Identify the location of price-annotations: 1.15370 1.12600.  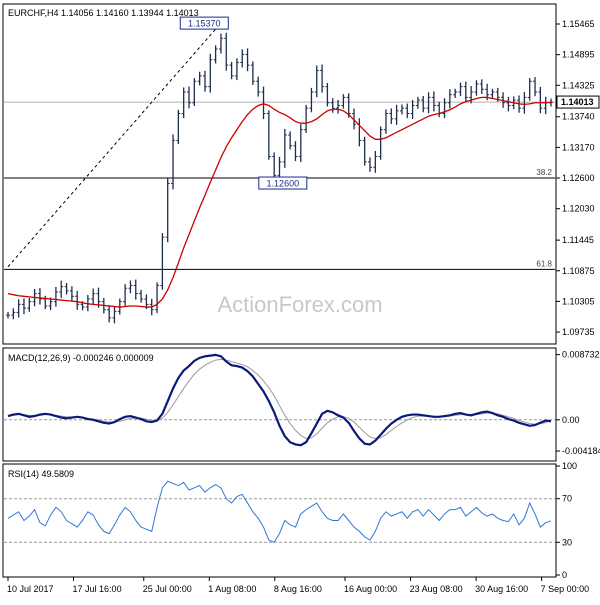
(243, 103).